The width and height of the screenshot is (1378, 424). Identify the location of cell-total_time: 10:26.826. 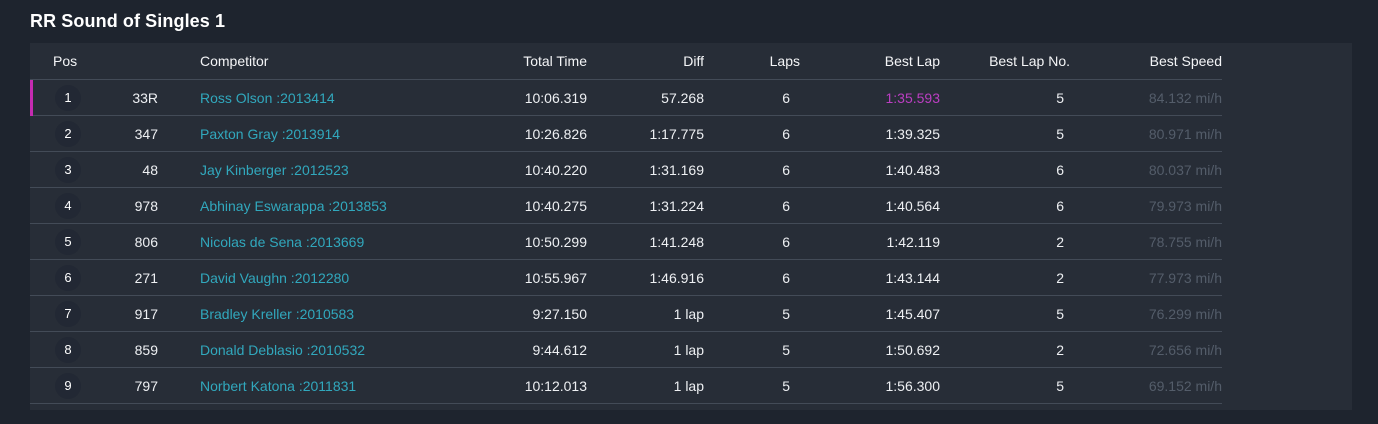
(555, 133).